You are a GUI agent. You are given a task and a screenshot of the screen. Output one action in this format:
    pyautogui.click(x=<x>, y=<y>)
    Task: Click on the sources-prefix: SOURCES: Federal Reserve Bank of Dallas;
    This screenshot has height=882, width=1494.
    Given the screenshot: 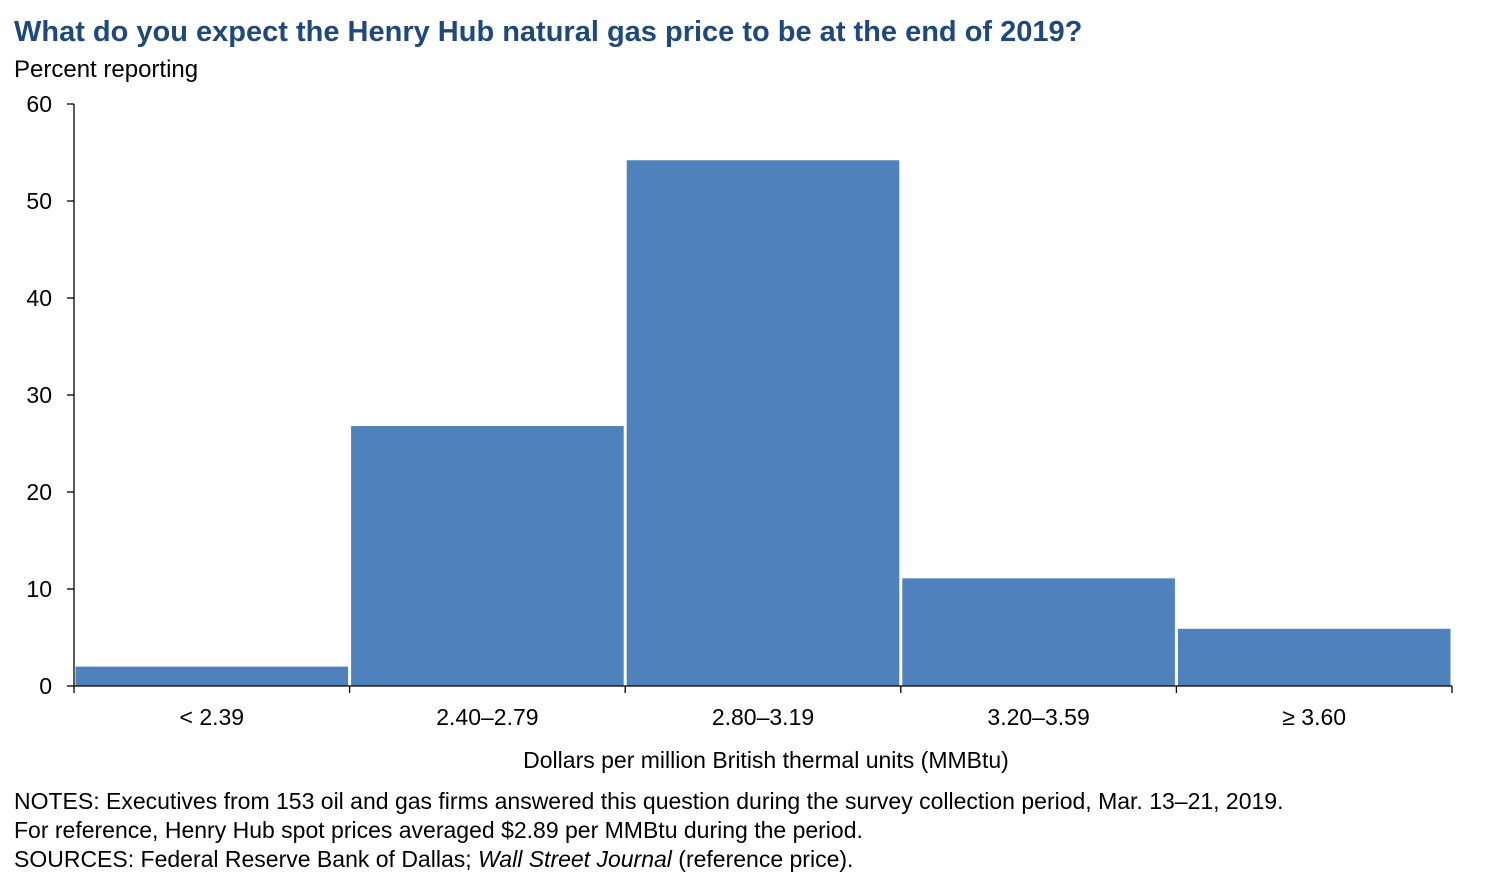 What is the action you would take?
    pyautogui.click(x=246, y=859)
    